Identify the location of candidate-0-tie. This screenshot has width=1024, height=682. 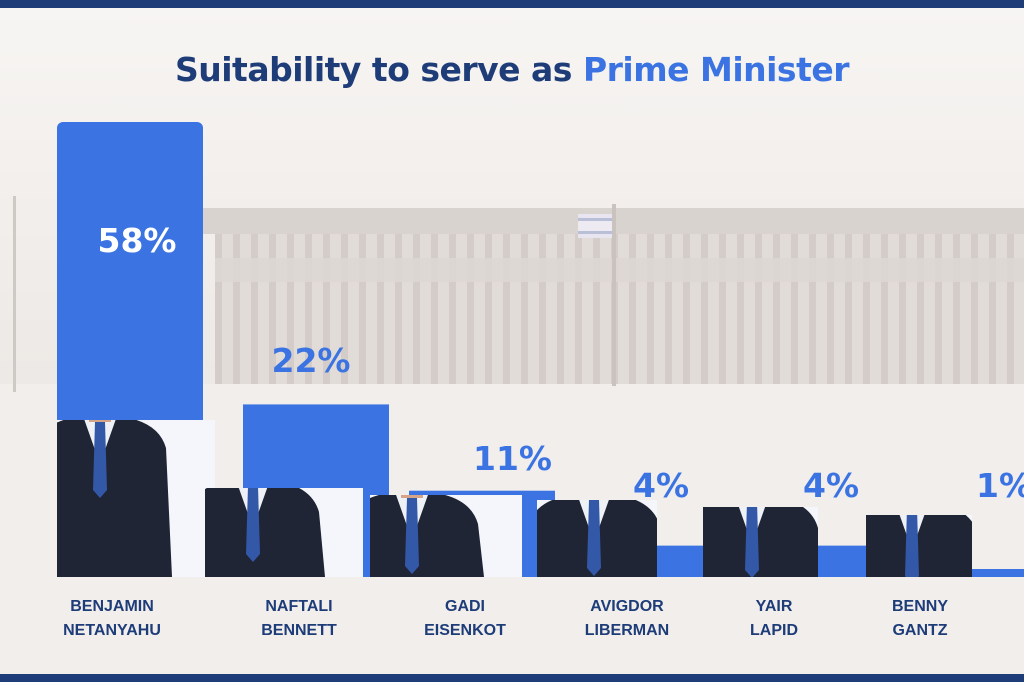
(100, 460).